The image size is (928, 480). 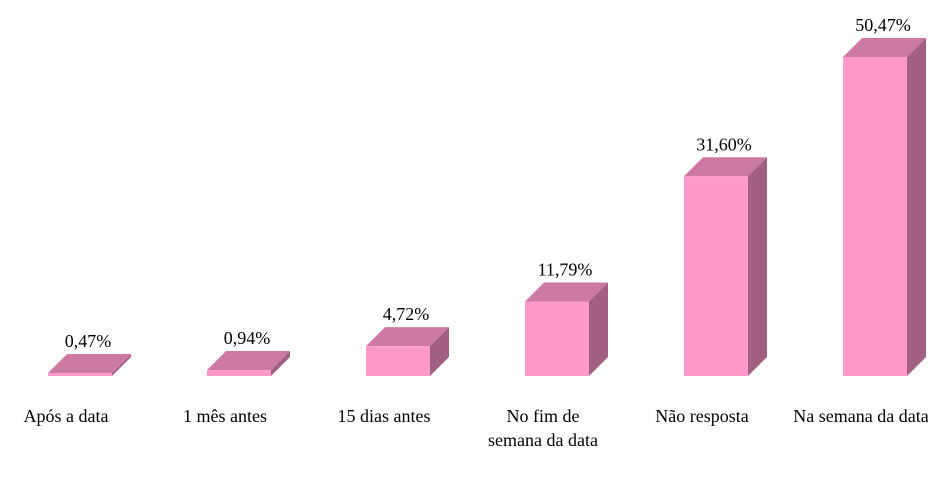 What do you see at coordinates (406, 314) in the screenshot?
I see `data-label: 4,72%` at bounding box center [406, 314].